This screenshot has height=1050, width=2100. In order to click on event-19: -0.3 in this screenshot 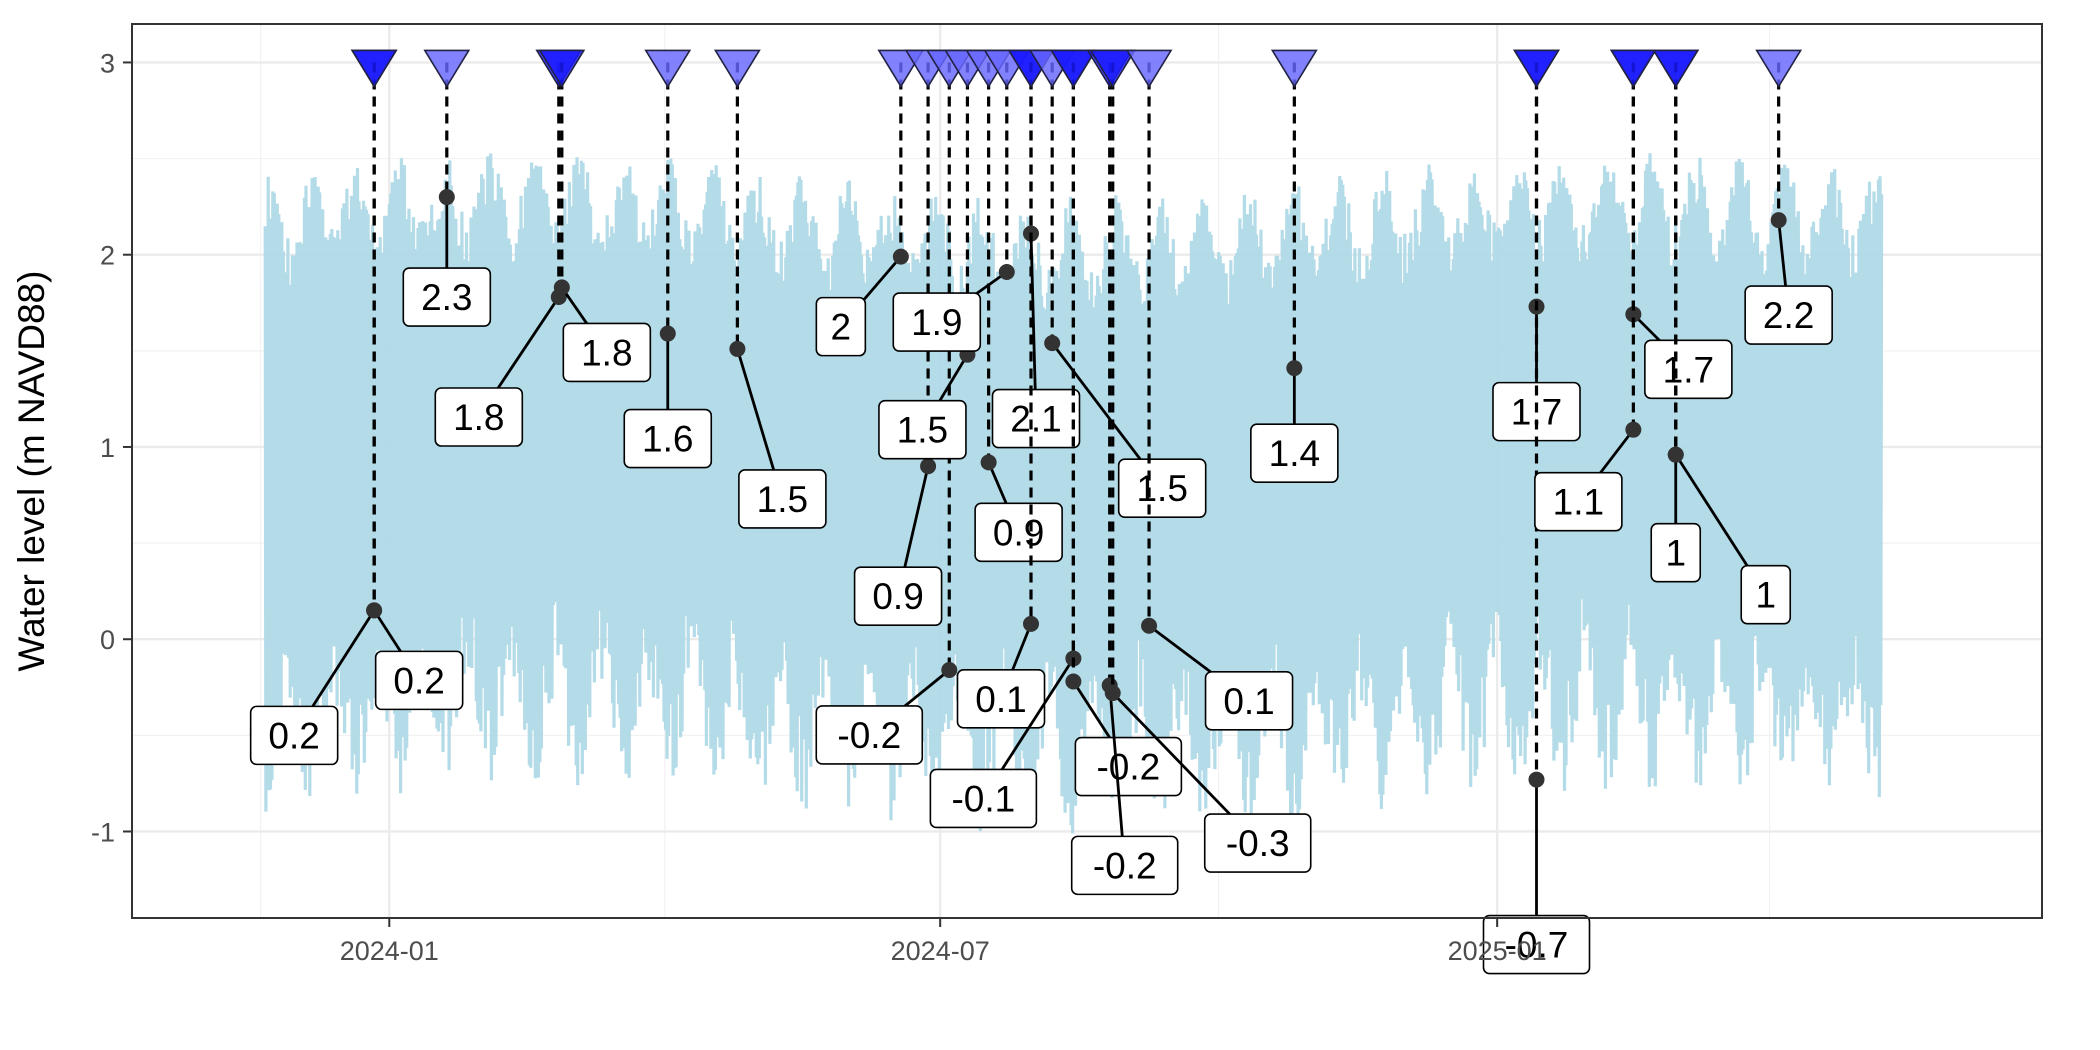, I will do `click(1200, 461)`.